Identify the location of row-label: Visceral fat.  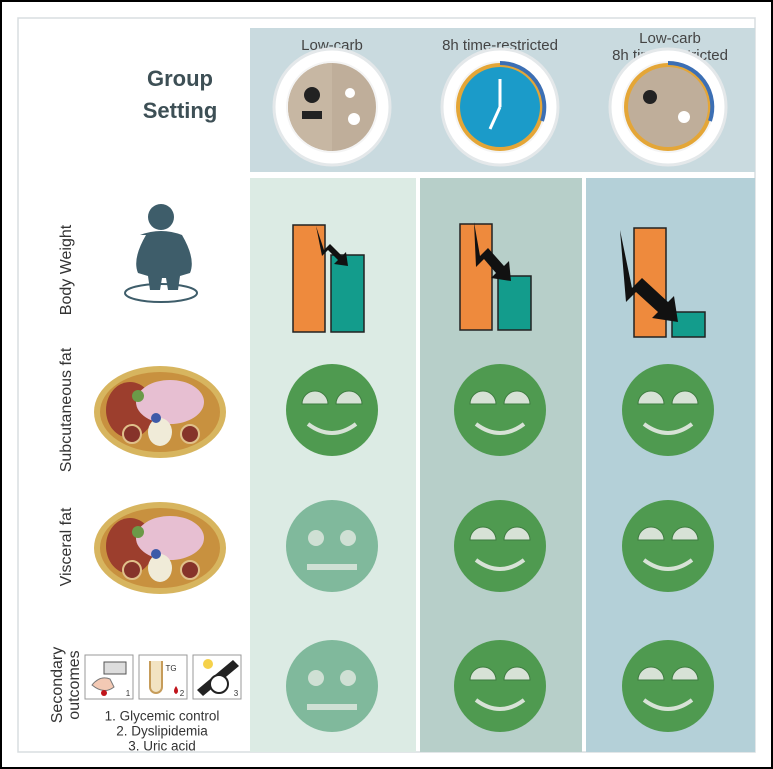
(66, 546).